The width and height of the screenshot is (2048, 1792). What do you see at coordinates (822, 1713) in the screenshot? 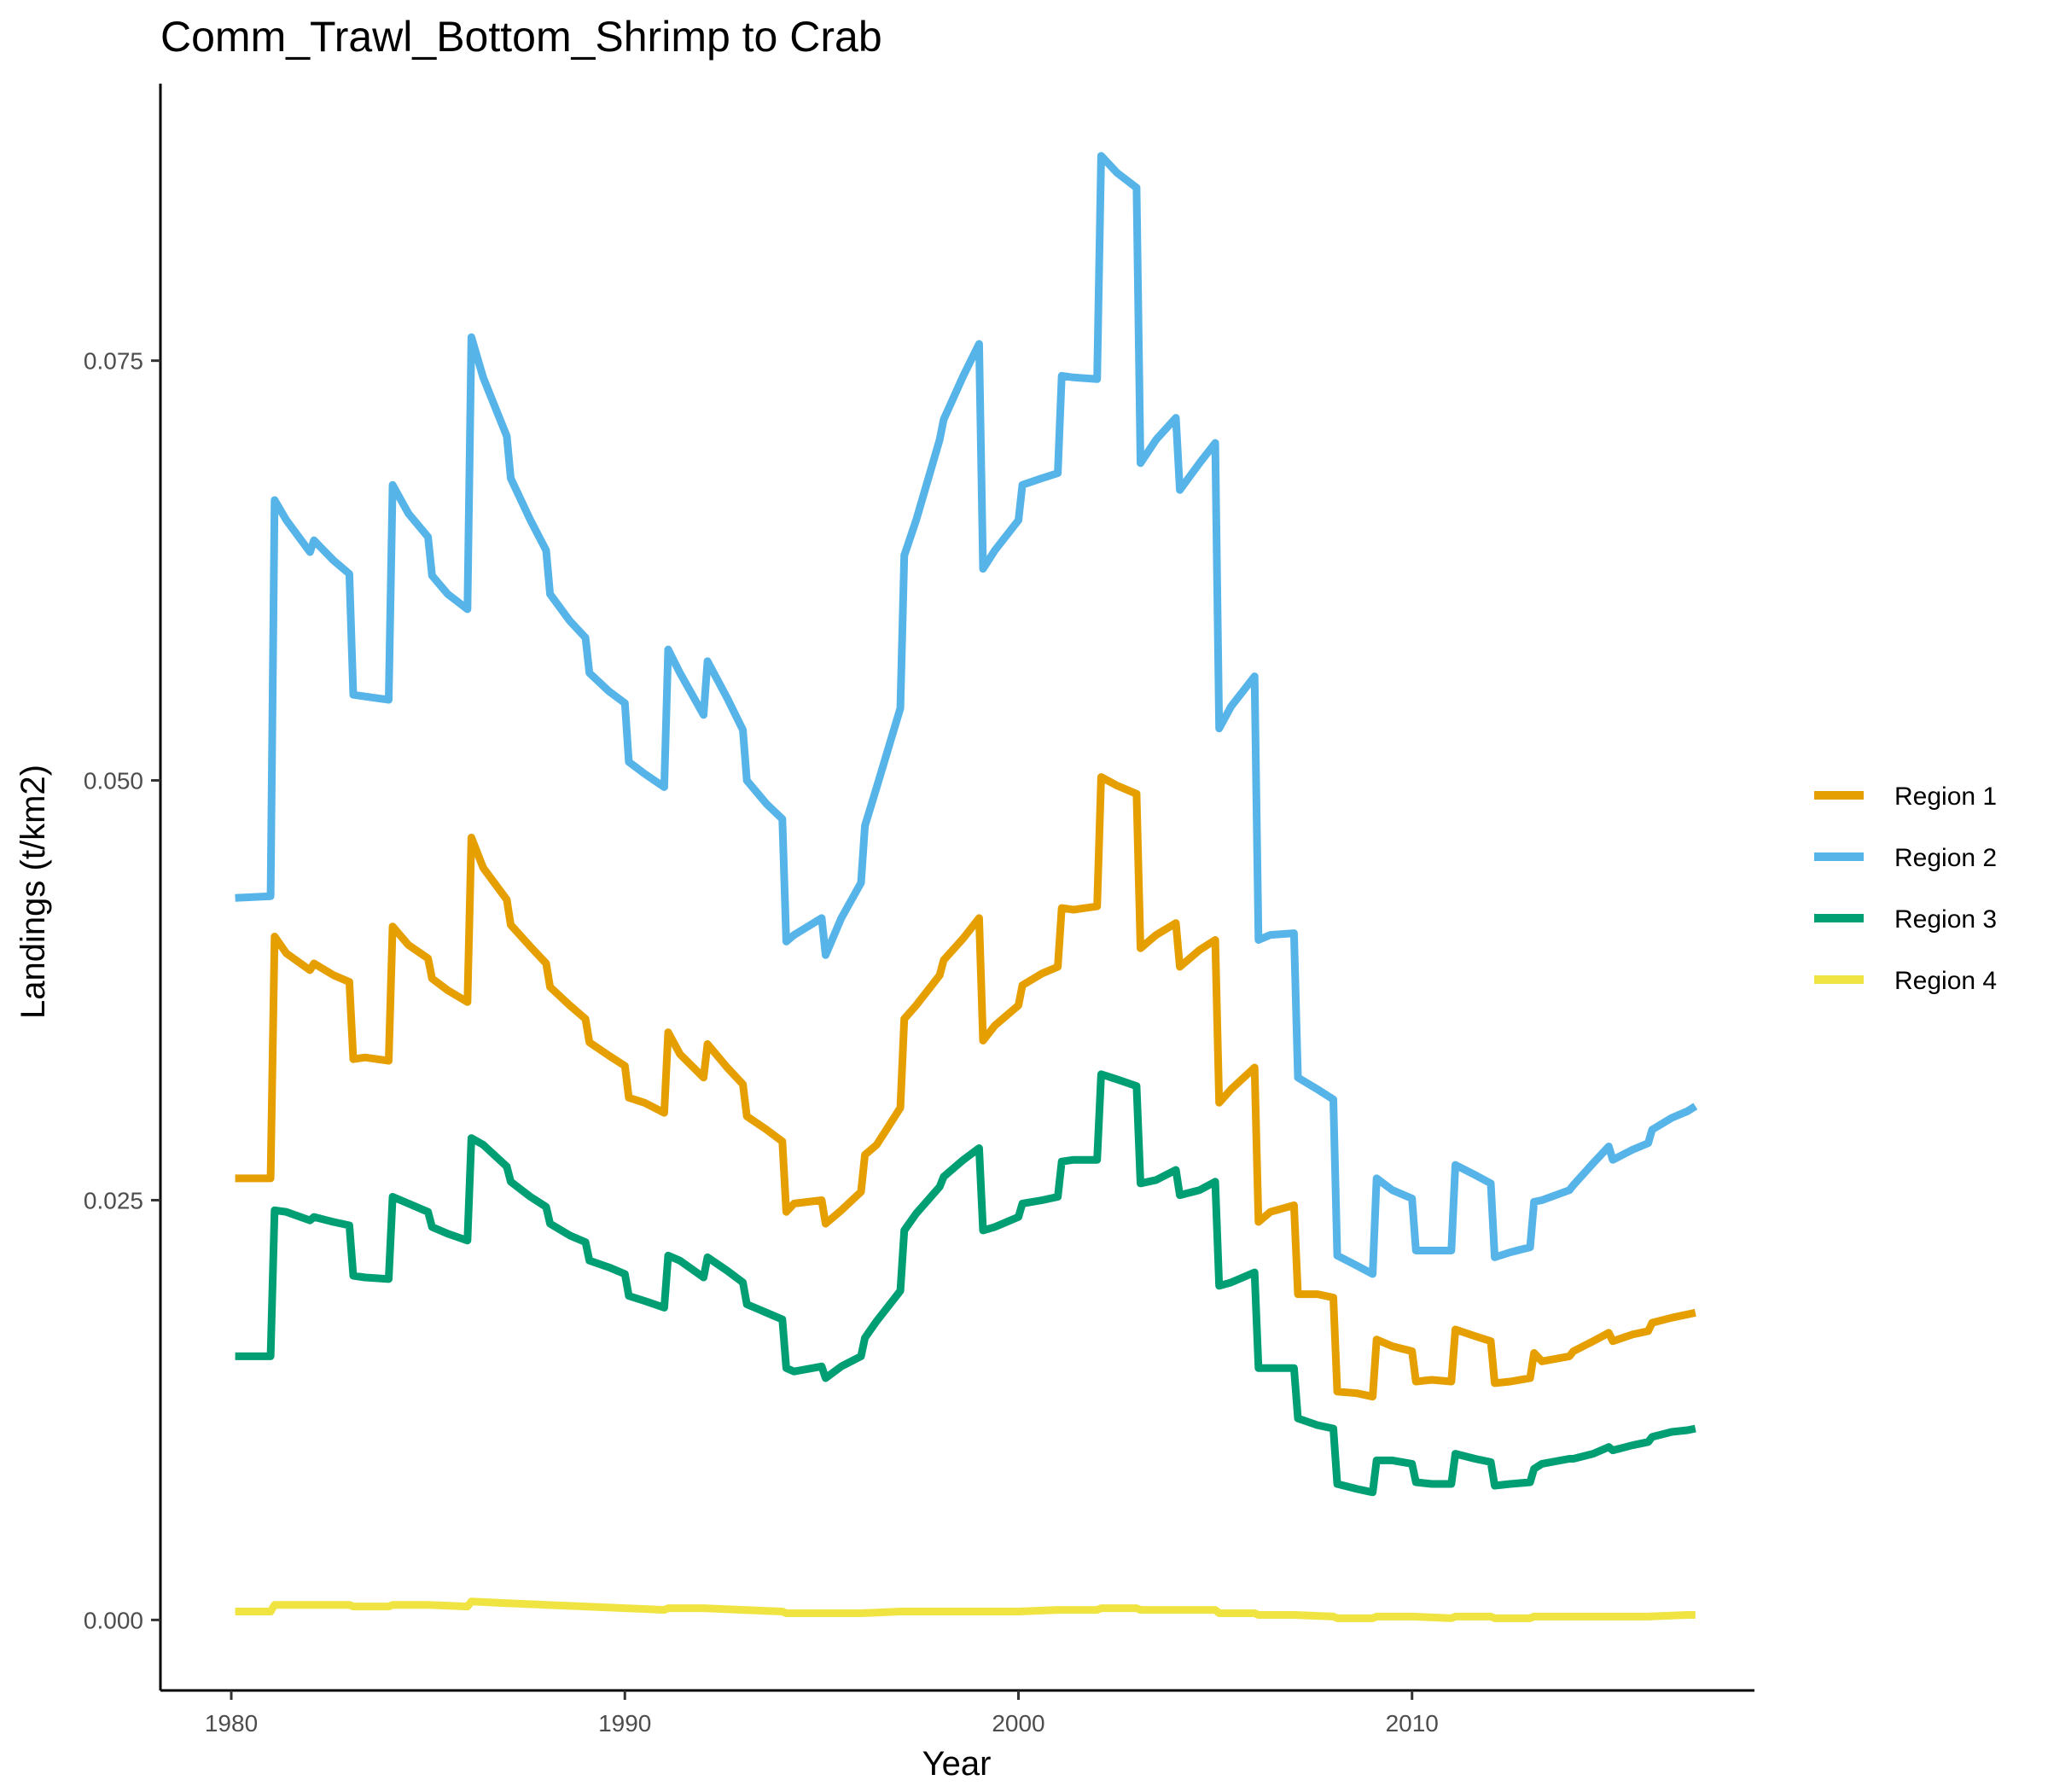
I see `x-axis-ticks: 1980 1990 2000 2010` at bounding box center [822, 1713].